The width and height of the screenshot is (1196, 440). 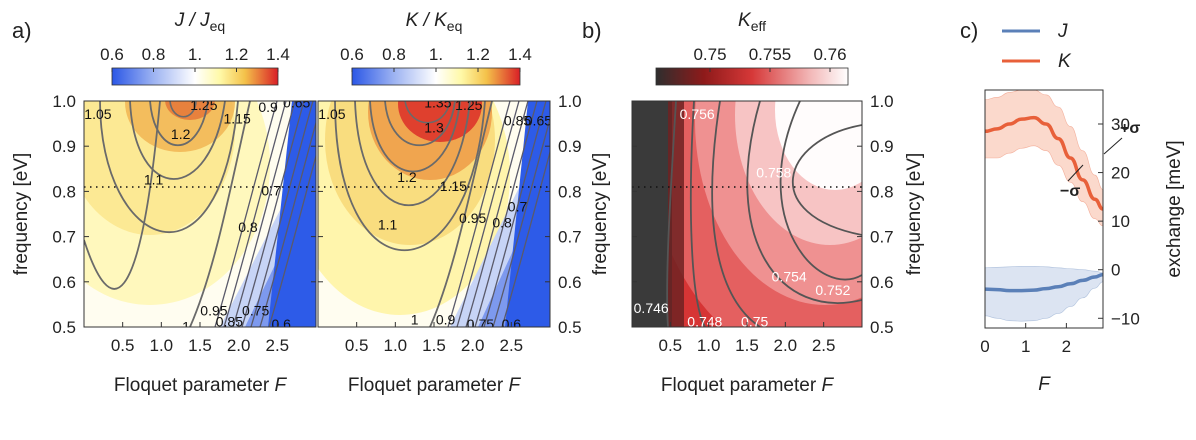 What do you see at coordinates (1066, 346) in the screenshot?
I see `x-tick-label: 2` at bounding box center [1066, 346].